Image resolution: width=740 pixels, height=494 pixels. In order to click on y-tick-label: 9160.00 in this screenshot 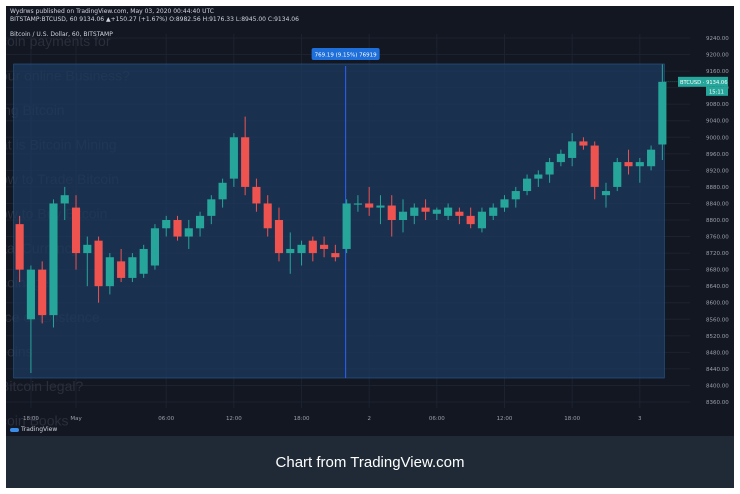, I will do `click(717, 72)`.